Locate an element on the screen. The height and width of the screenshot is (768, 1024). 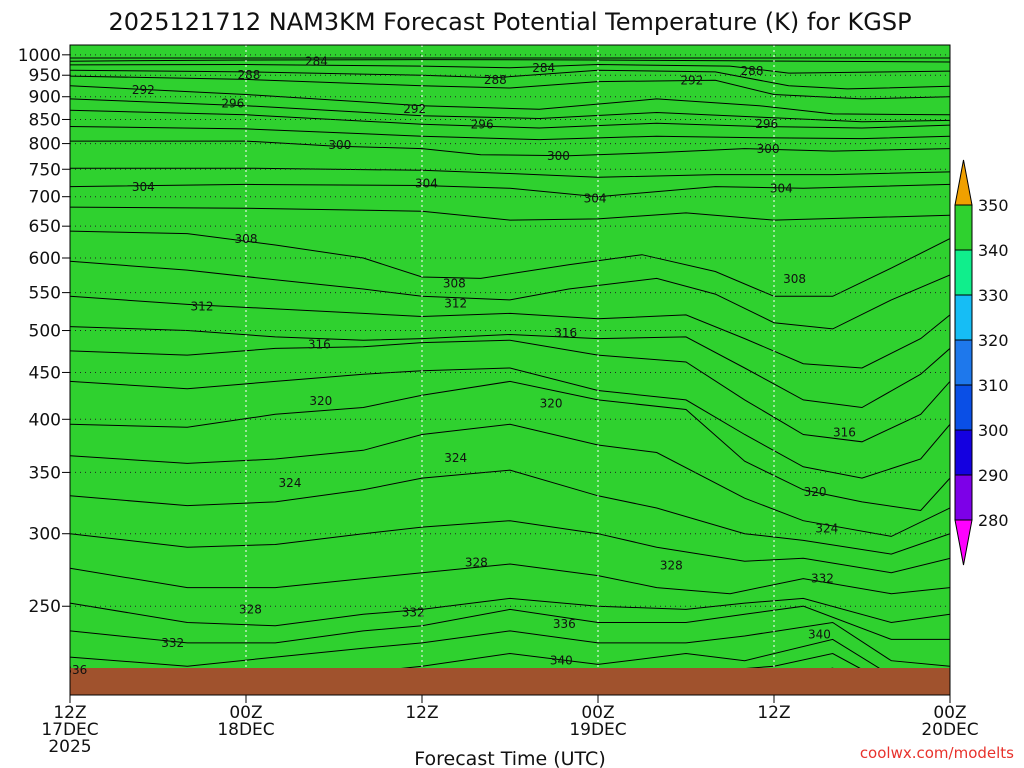
contour-label: 324 is located at coordinates (455, 458).